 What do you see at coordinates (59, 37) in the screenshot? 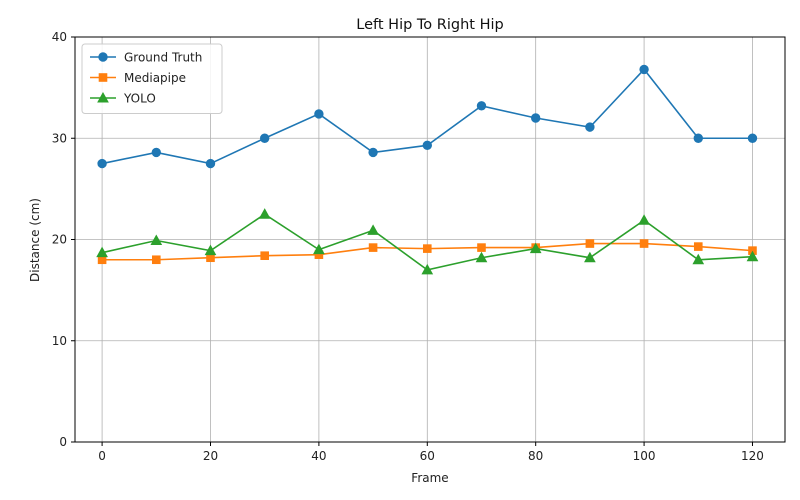
I see `y-tick-label: 40` at bounding box center [59, 37].